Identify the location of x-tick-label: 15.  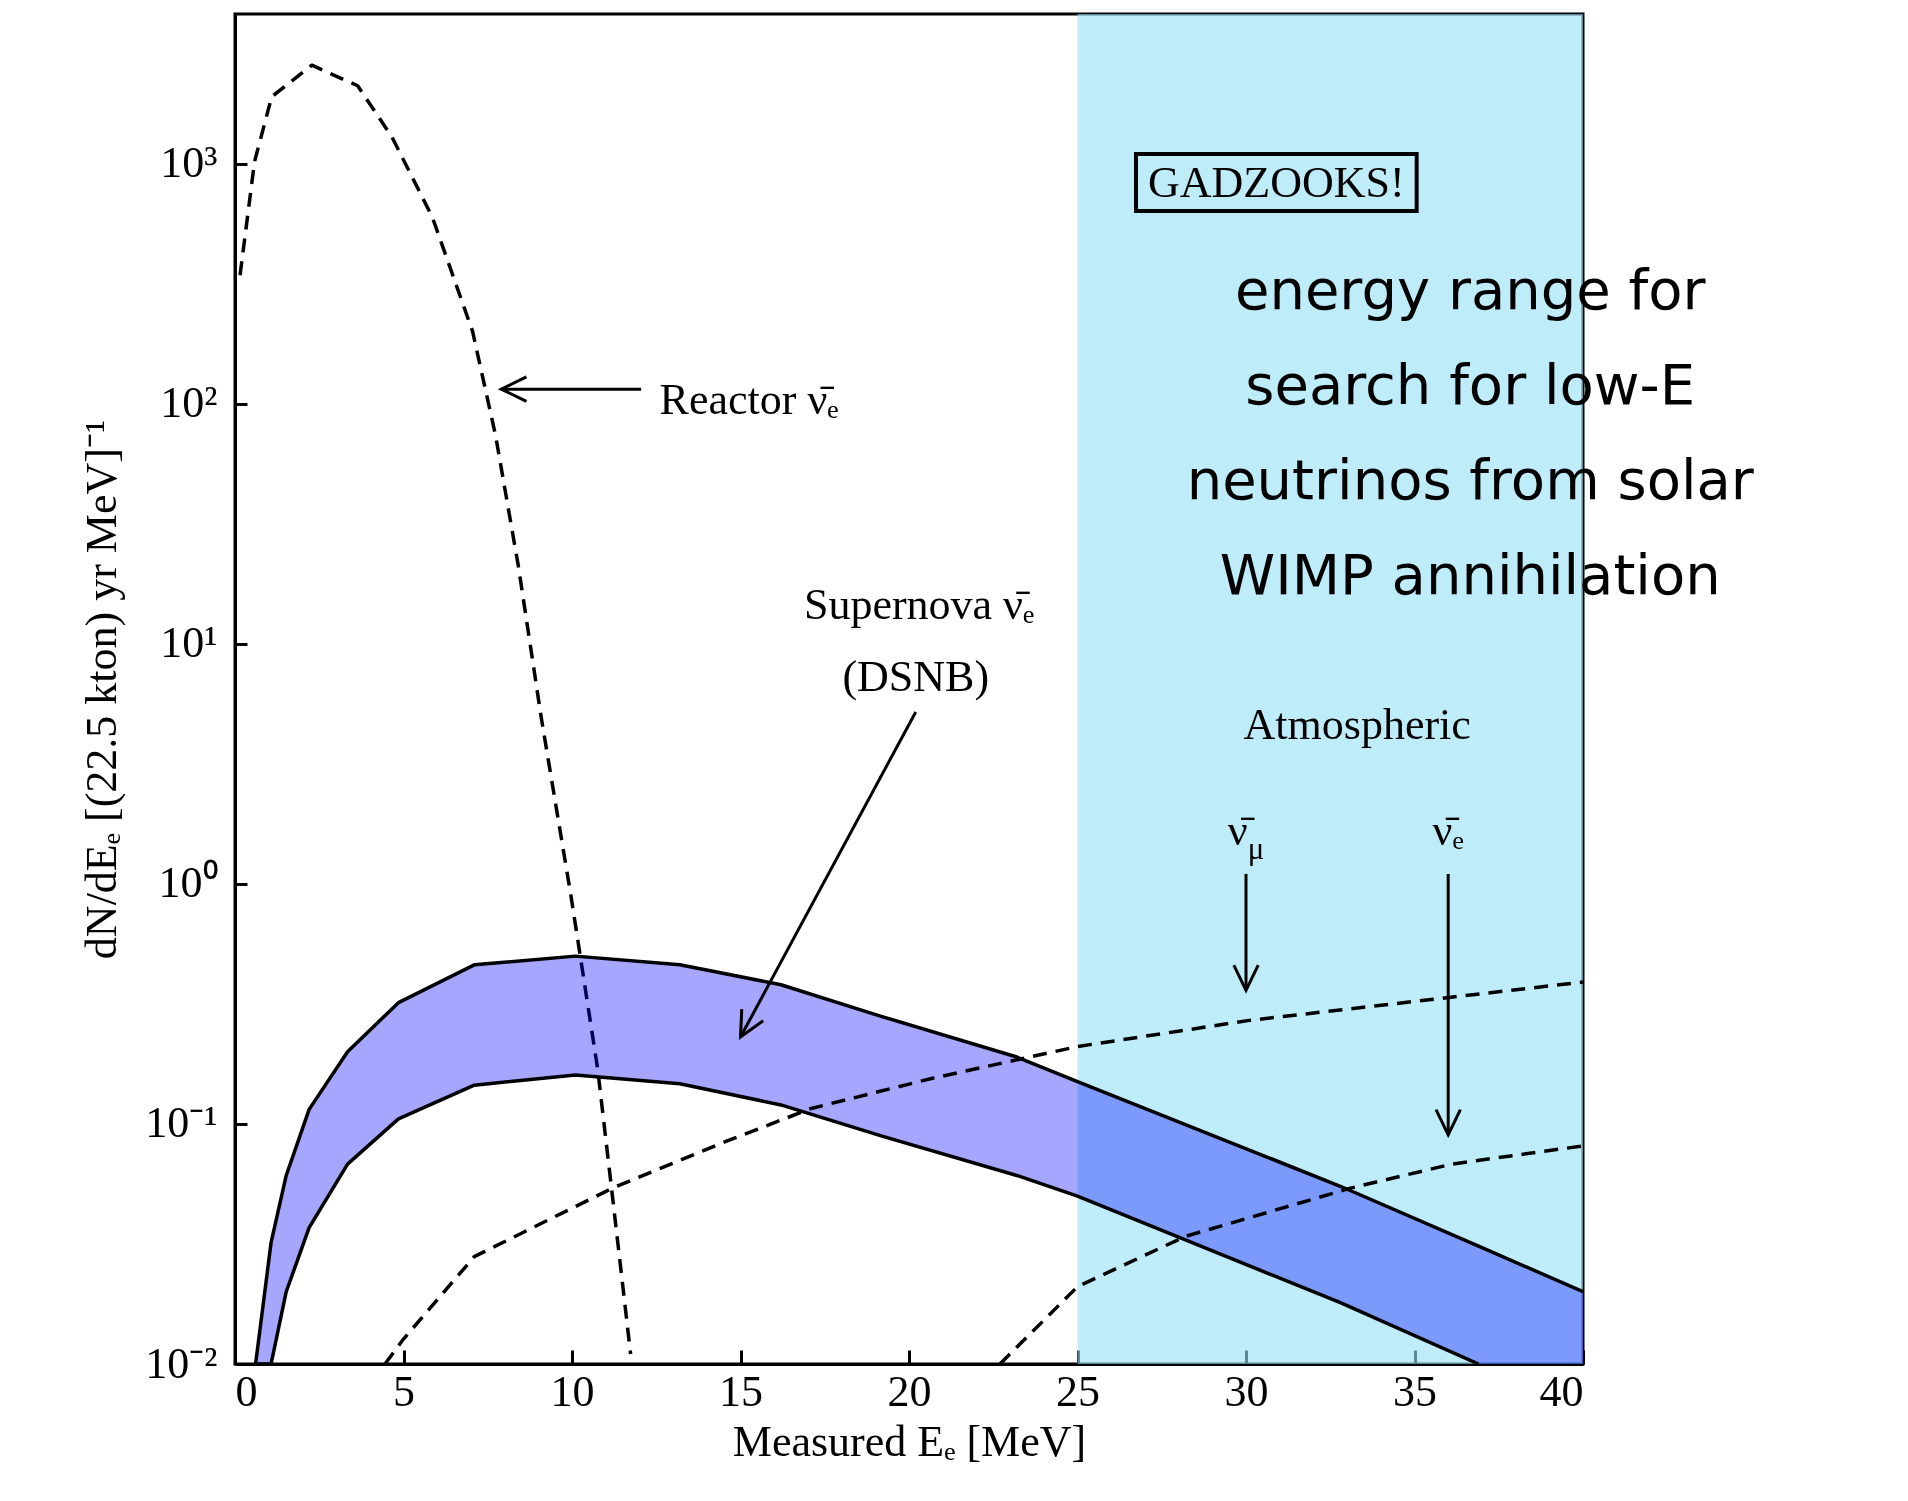
(741, 1391).